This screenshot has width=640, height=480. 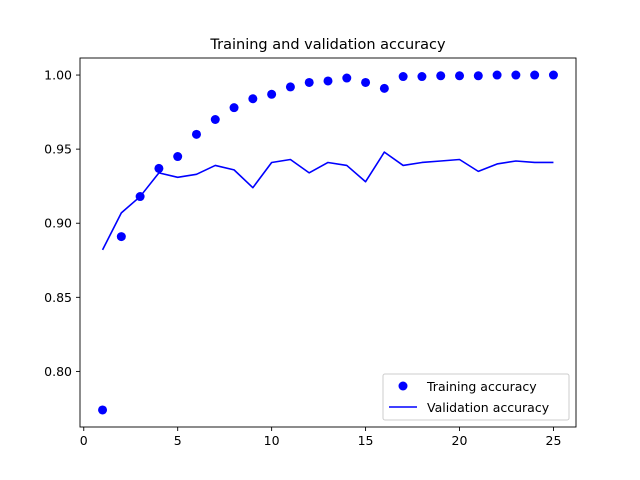 I want to click on x-tick-label: 25, so click(x=554, y=440).